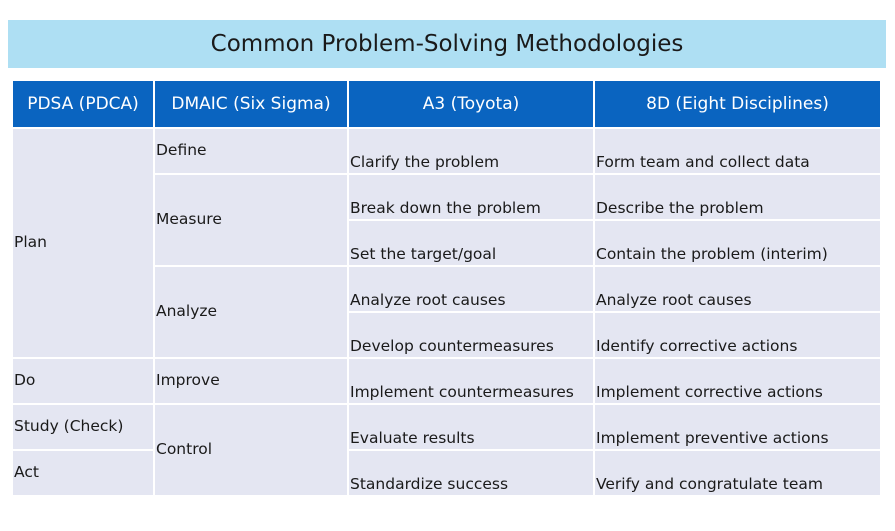  What do you see at coordinates (412, 438) in the screenshot?
I see `a3-step: Evaluate results` at bounding box center [412, 438].